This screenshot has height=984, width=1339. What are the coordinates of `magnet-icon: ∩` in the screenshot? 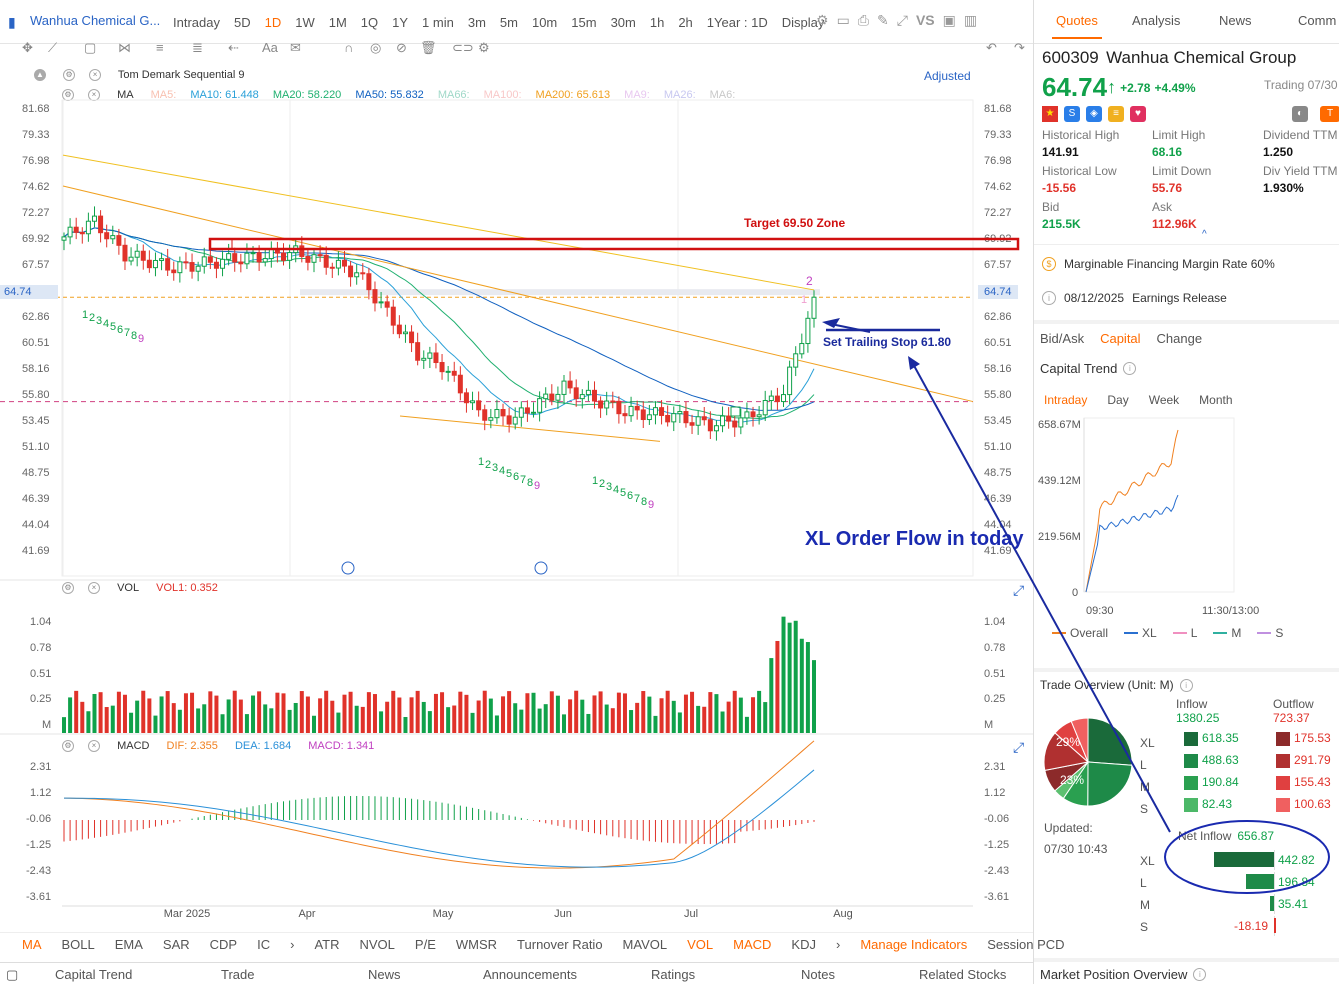 It's located at (349, 47).